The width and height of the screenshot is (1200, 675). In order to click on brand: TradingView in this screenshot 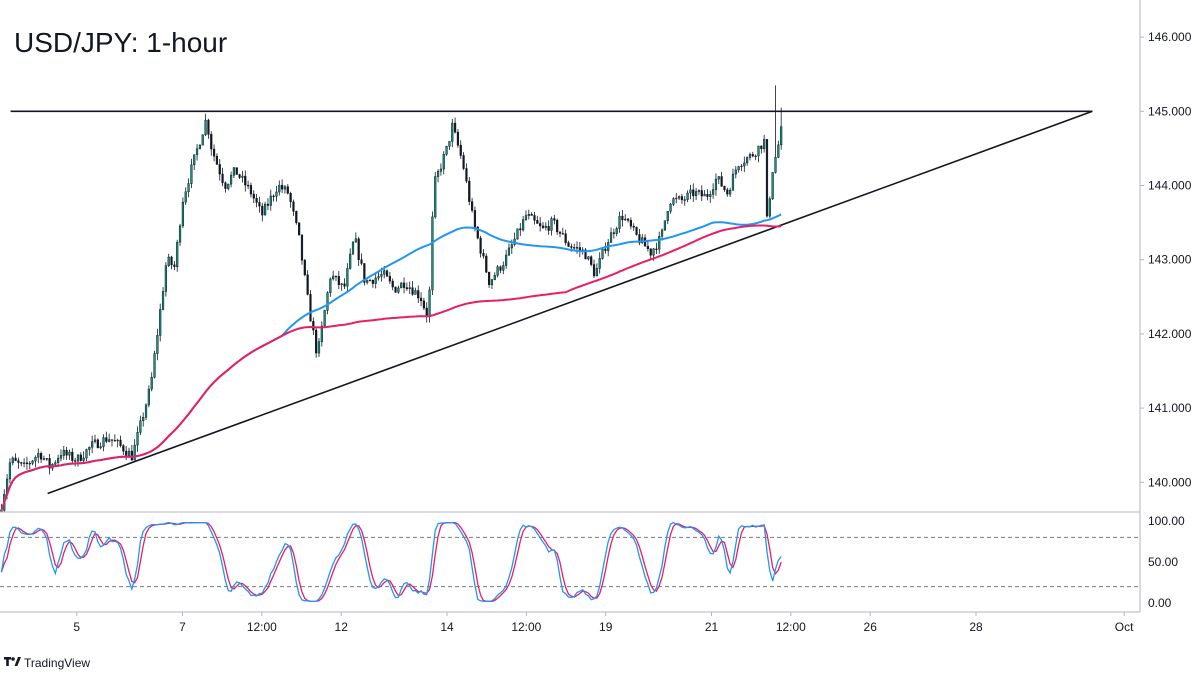, I will do `click(47, 663)`.